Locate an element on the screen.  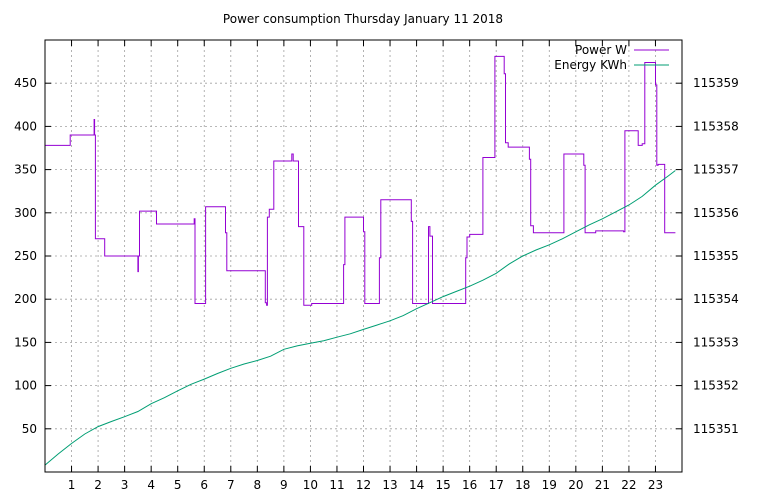
y-tick-label: 350 is located at coordinates (25, 170).